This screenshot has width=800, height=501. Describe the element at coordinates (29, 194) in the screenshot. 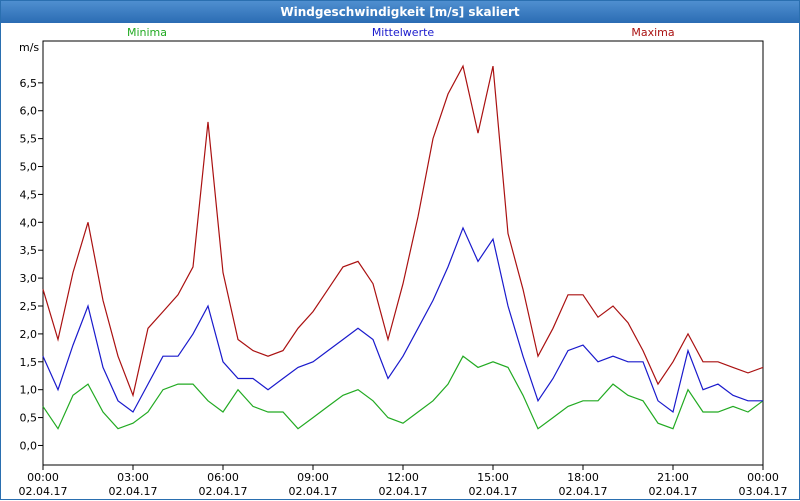

I see `y-tick-label: 4,5` at that location.